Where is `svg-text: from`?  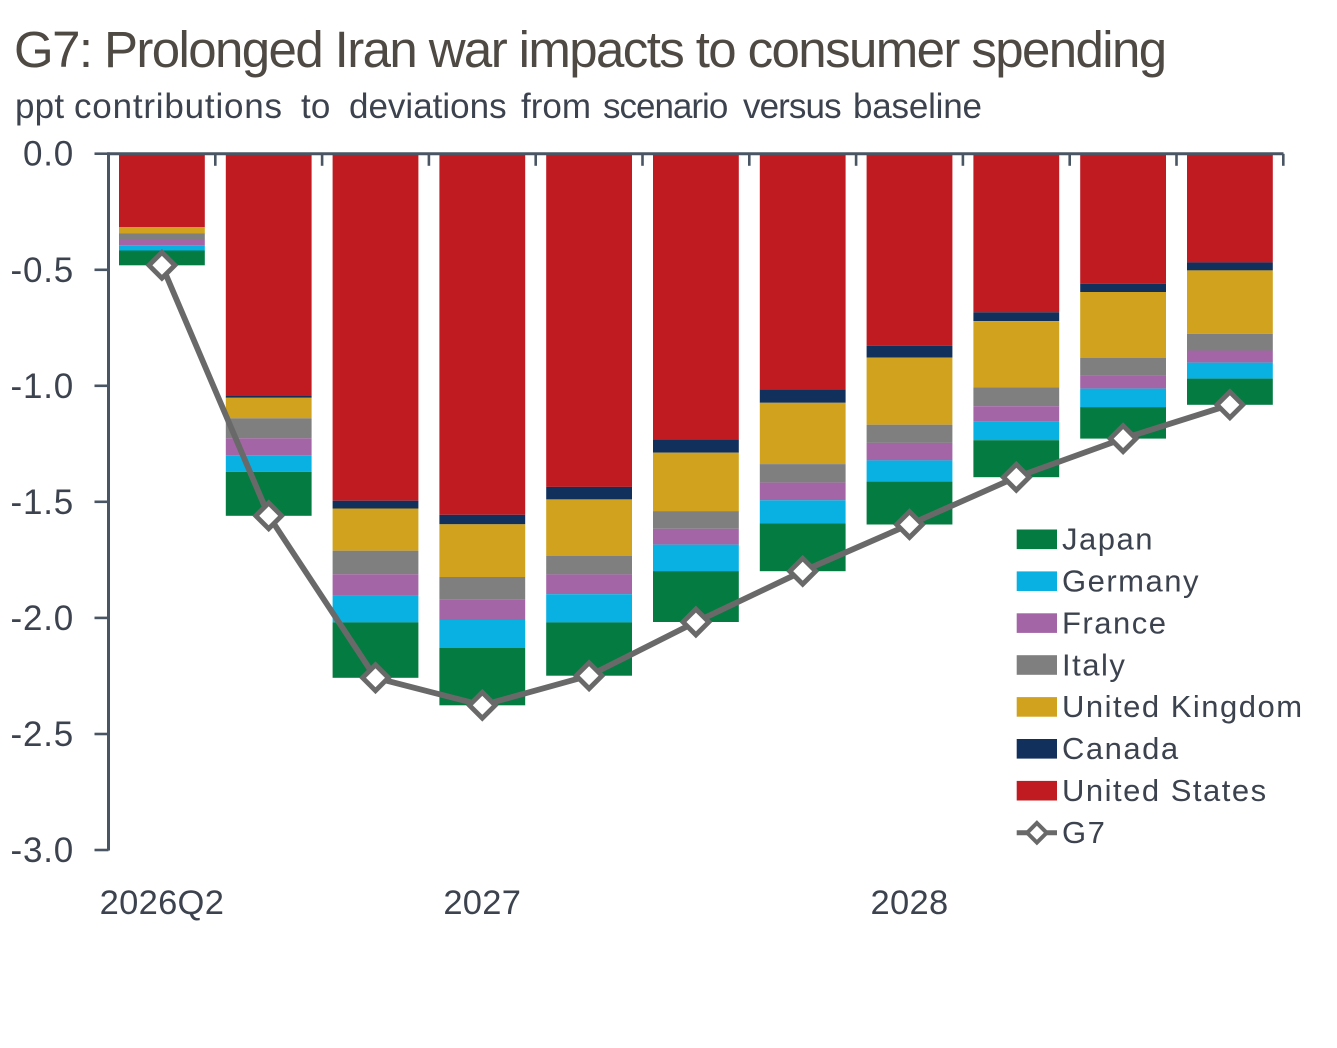
svg-text: from is located at coordinates (556, 106).